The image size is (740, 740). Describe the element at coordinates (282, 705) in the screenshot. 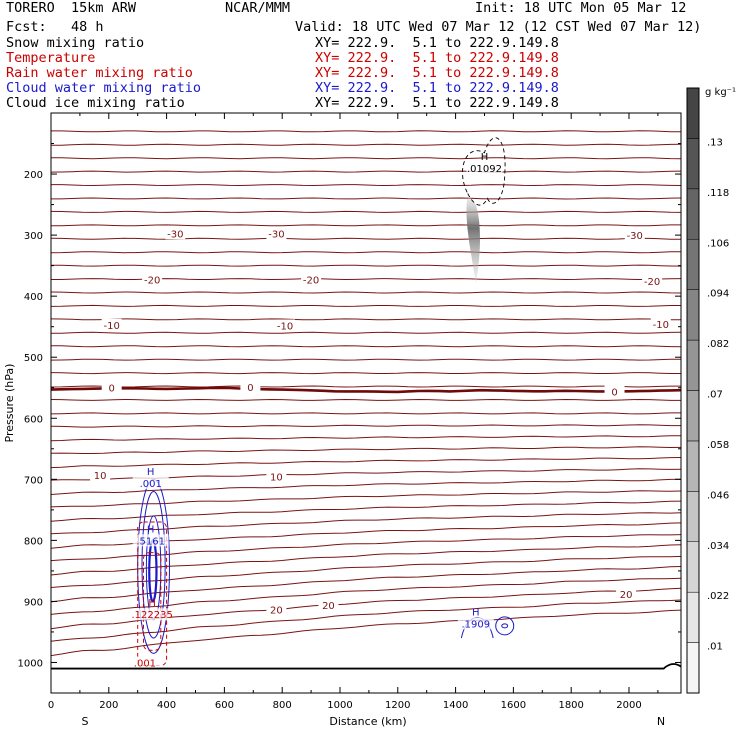

I see `x-tick-label: 800` at that location.